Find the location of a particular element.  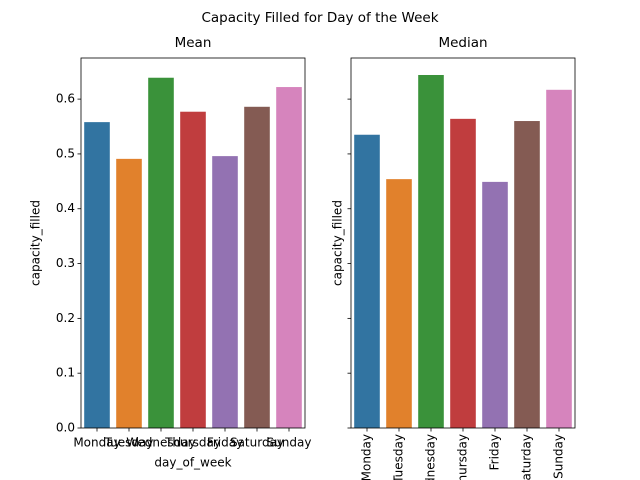

subplot-title: Median is located at coordinates (462, 43).